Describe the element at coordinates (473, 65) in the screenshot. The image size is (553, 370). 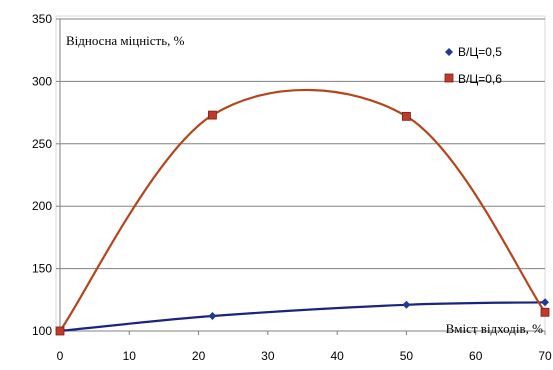
I see `legend: В/Ц=0,5 В/Ц=0,6` at that location.